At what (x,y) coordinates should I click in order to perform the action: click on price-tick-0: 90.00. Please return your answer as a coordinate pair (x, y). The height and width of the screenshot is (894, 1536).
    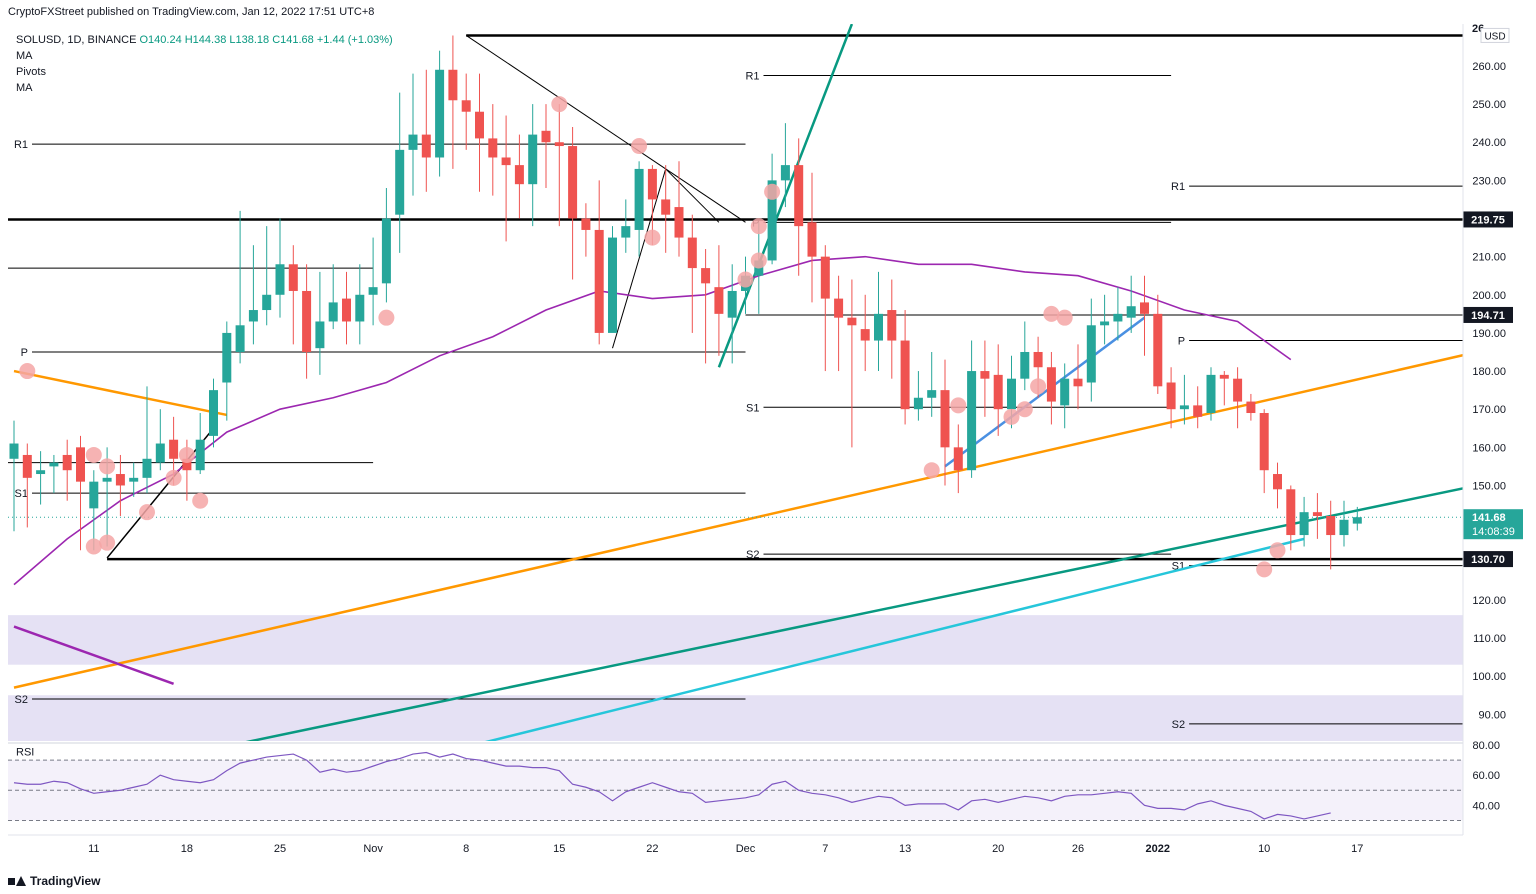
    Looking at the image, I should click on (1492, 715).